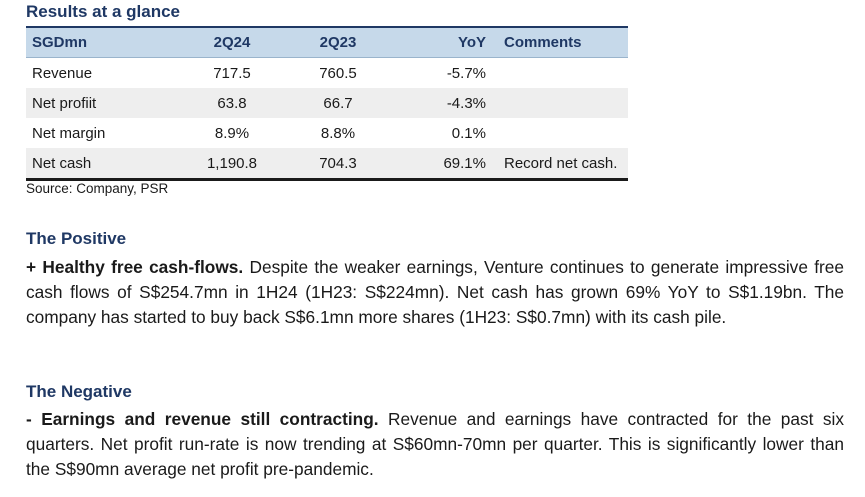 The height and width of the screenshot is (497, 865). I want to click on table-header-row: SGDmn 2Q24 2Q23 YoY Comments, so click(327, 43).